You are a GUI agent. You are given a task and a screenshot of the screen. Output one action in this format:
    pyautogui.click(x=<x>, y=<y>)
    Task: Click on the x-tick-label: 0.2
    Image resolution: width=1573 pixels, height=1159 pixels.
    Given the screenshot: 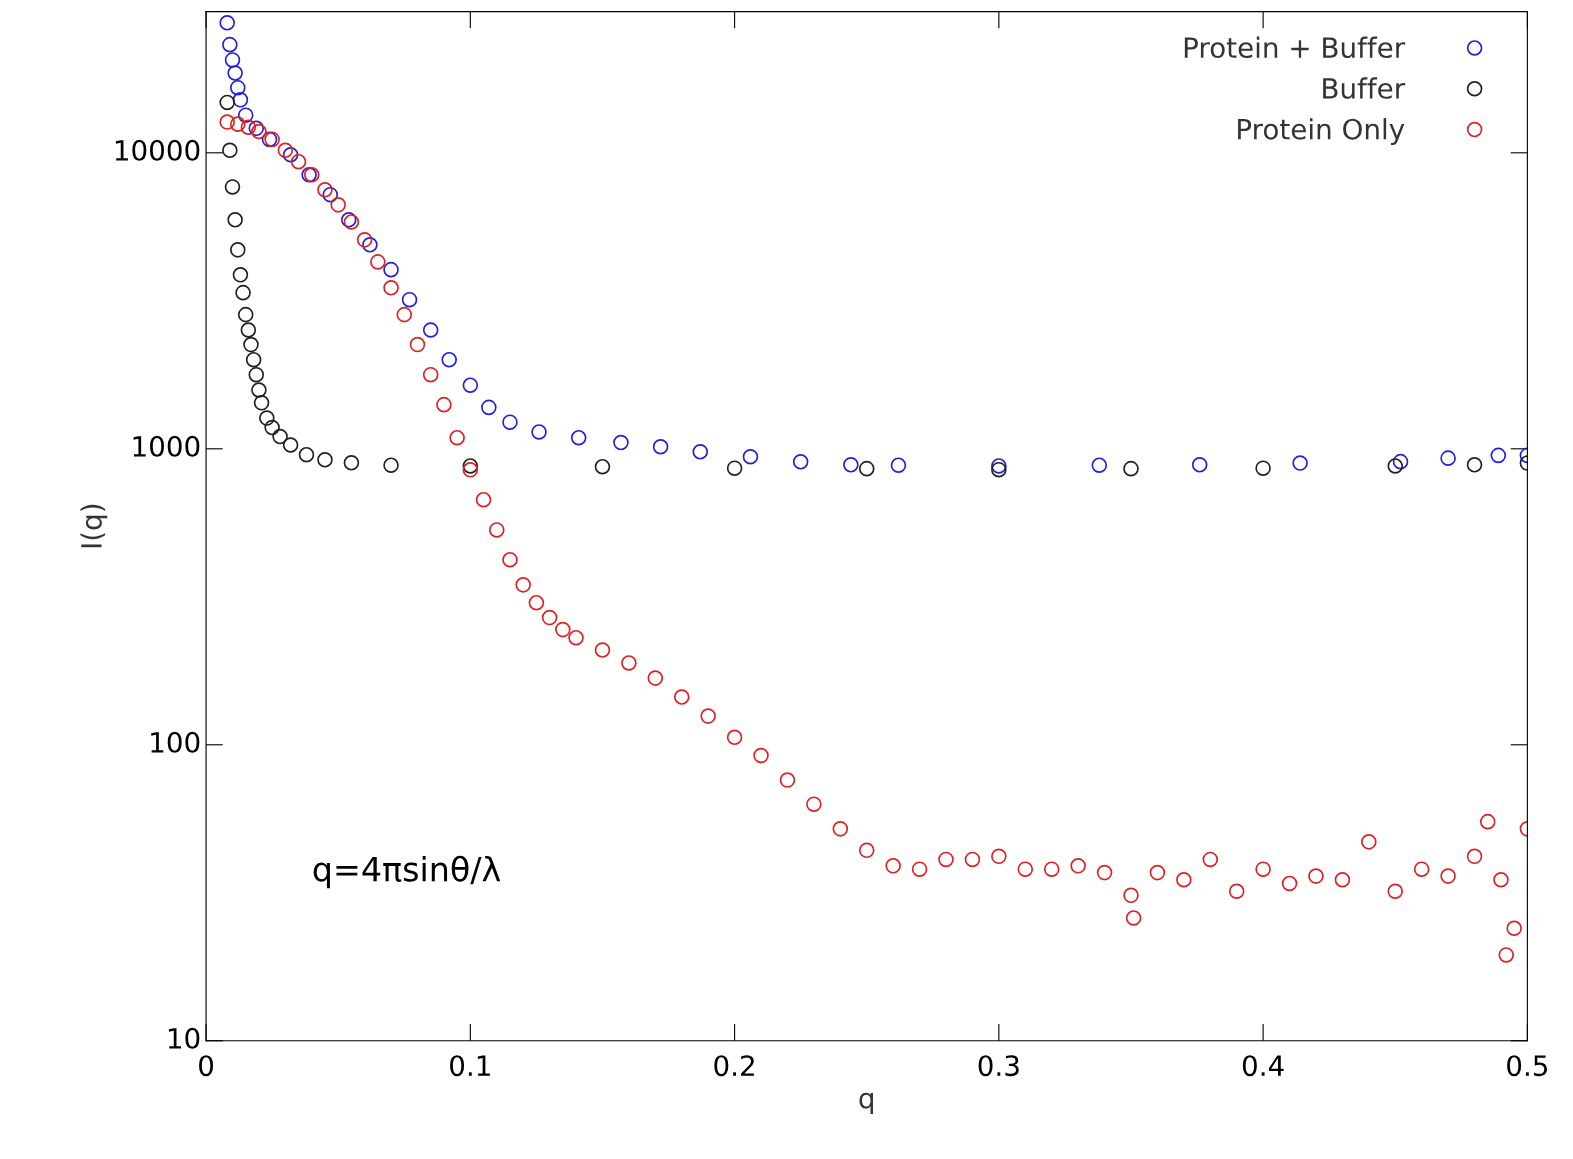 What is the action you would take?
    pyautogui.click(x=734, y=1066)
    